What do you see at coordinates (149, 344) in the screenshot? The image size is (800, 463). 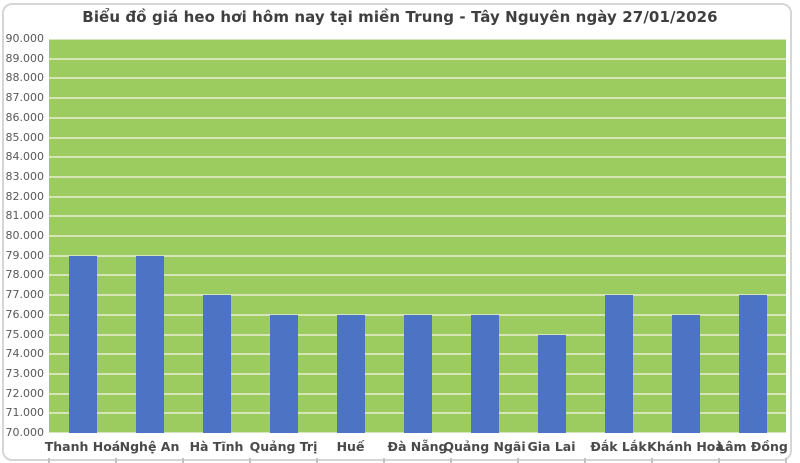 I see `bar-Nghệ An` at bounding box center [149, 344].